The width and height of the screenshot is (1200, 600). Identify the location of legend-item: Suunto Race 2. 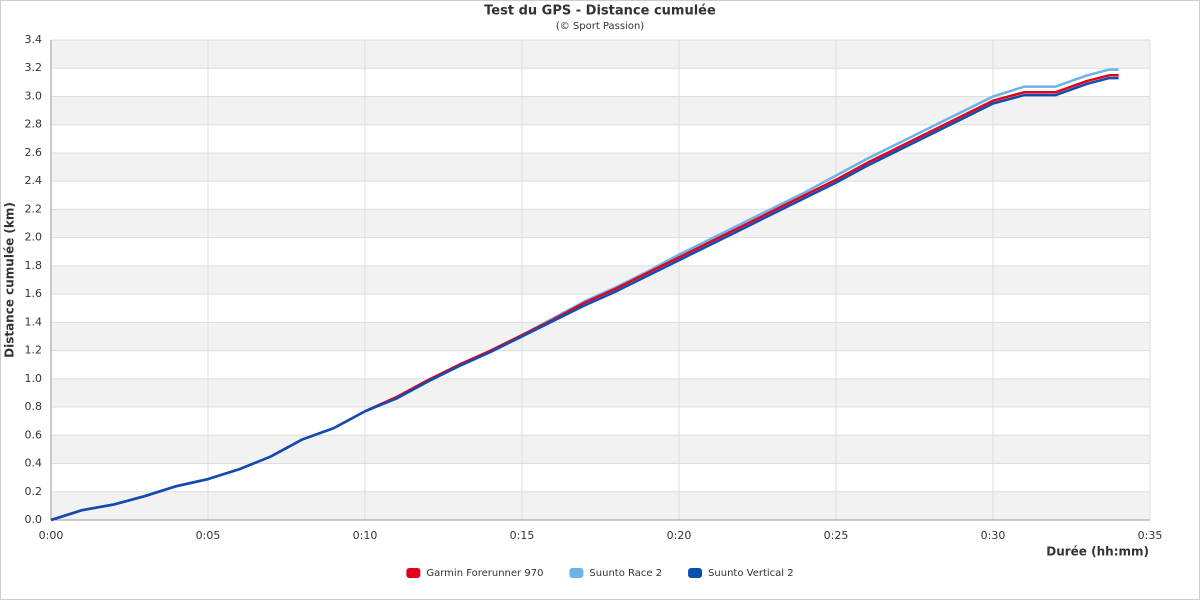
(615, 573).